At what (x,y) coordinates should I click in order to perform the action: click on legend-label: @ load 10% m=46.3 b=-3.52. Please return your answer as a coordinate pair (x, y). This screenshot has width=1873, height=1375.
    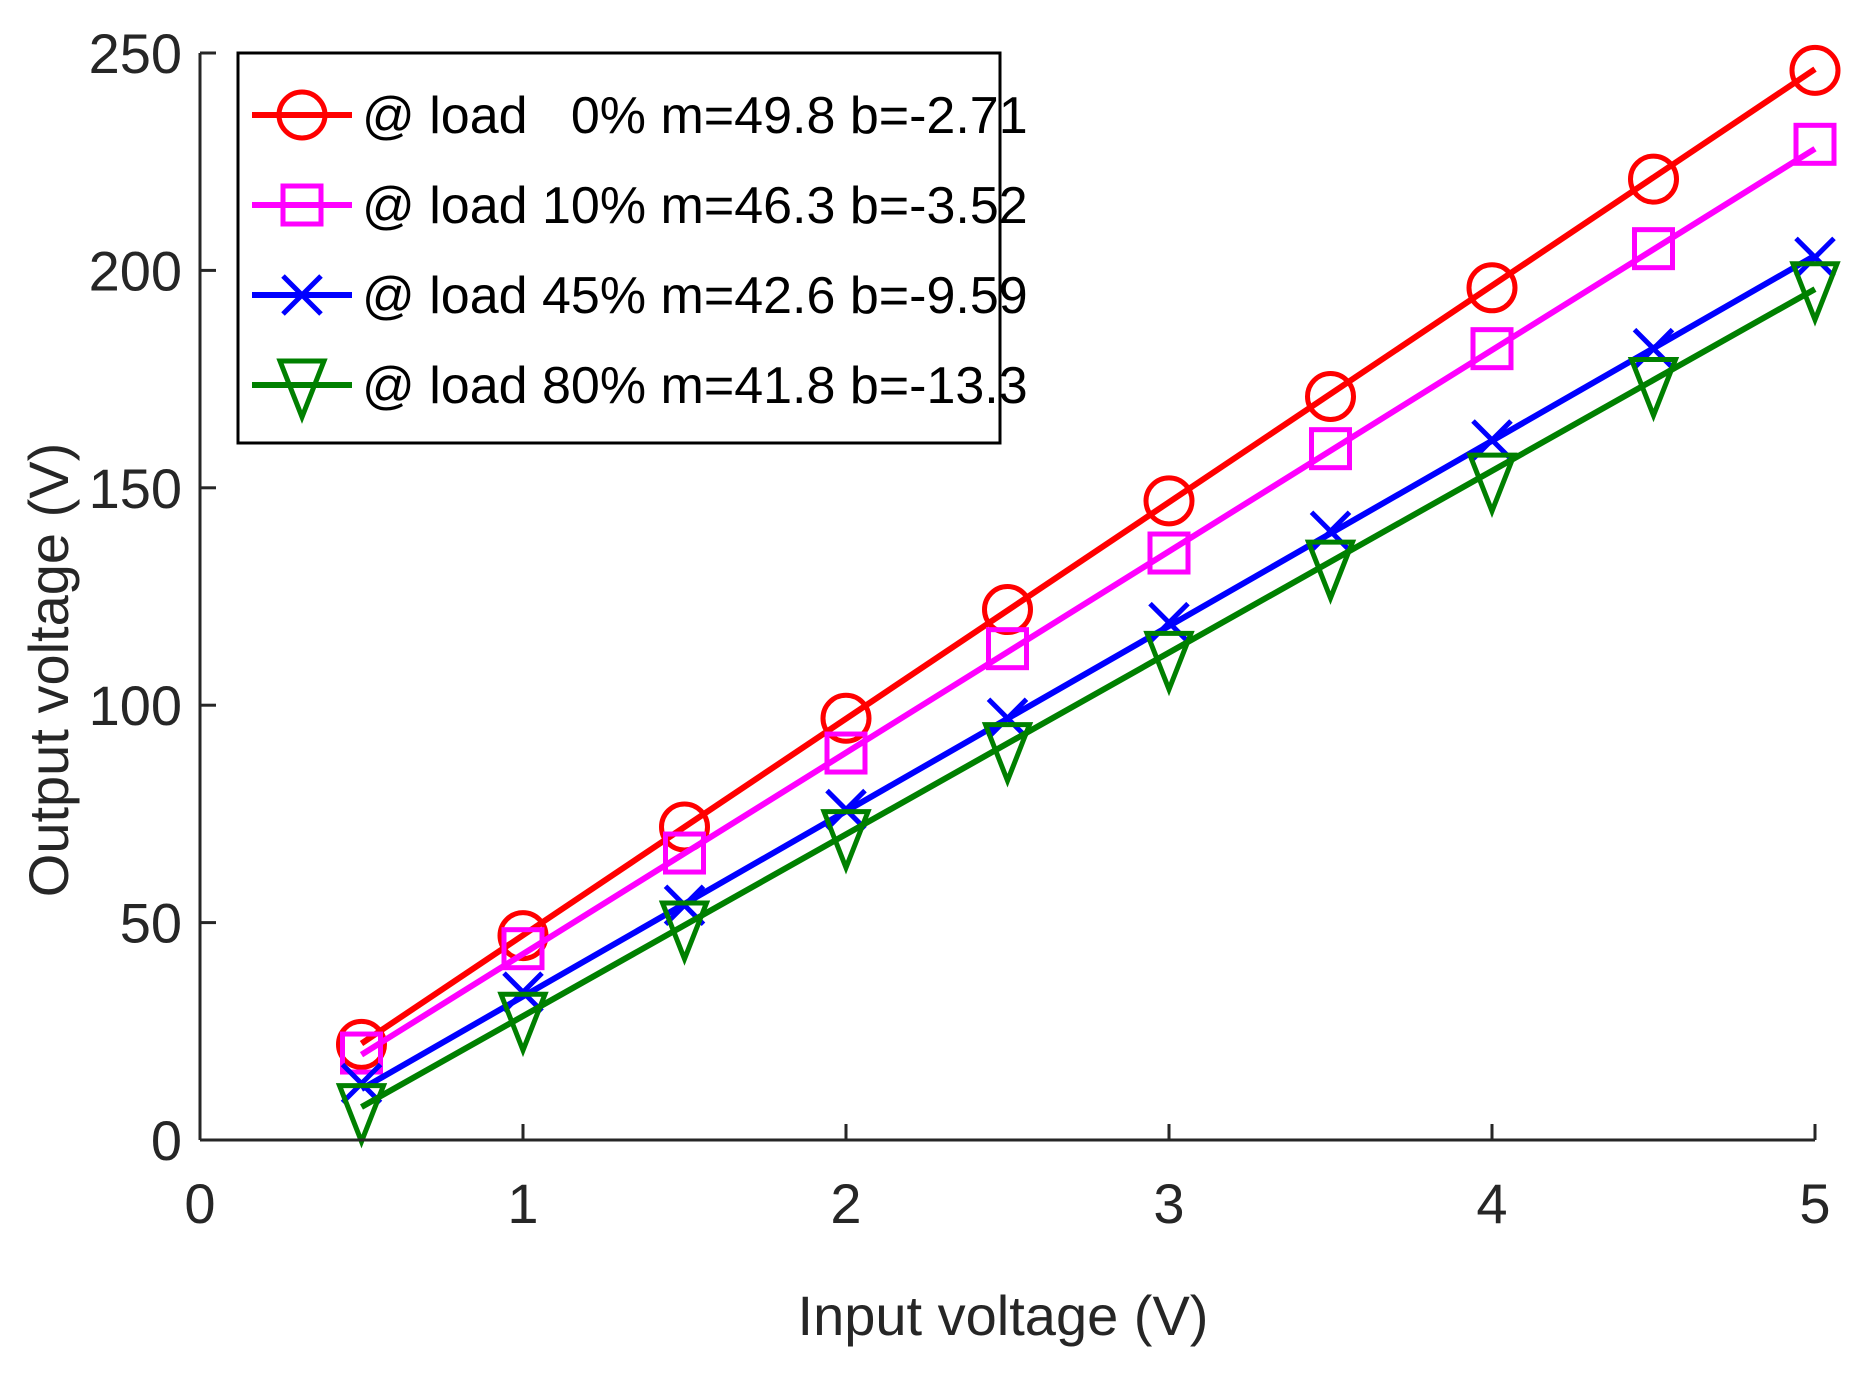
    Looking at the image, I should click on (695, 206).